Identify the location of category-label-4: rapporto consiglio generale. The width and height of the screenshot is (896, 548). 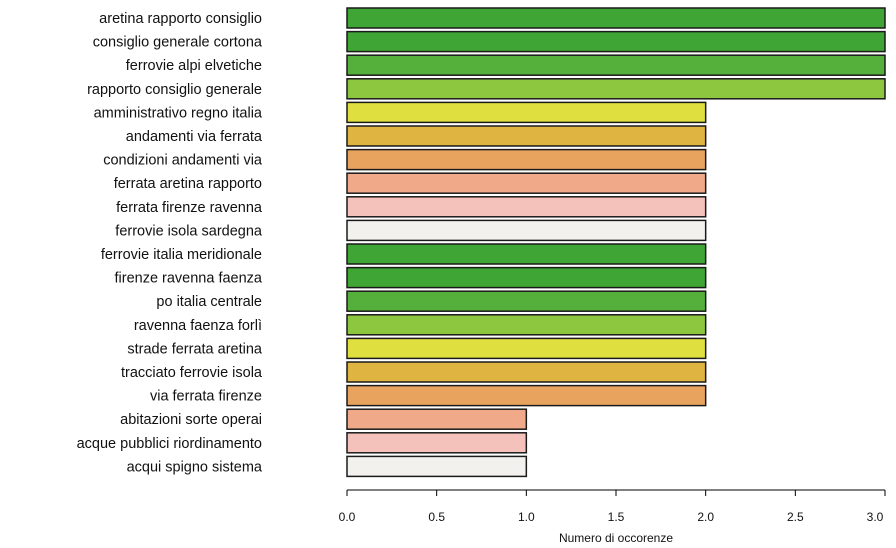
(174, 90).